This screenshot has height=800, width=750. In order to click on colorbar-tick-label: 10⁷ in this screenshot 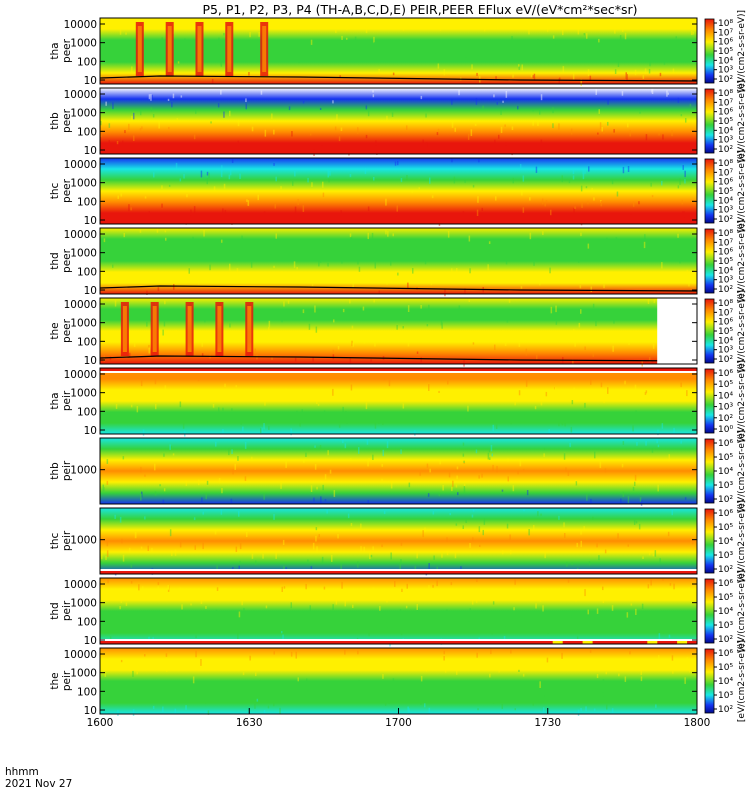, I will do `click(725, 173)`.